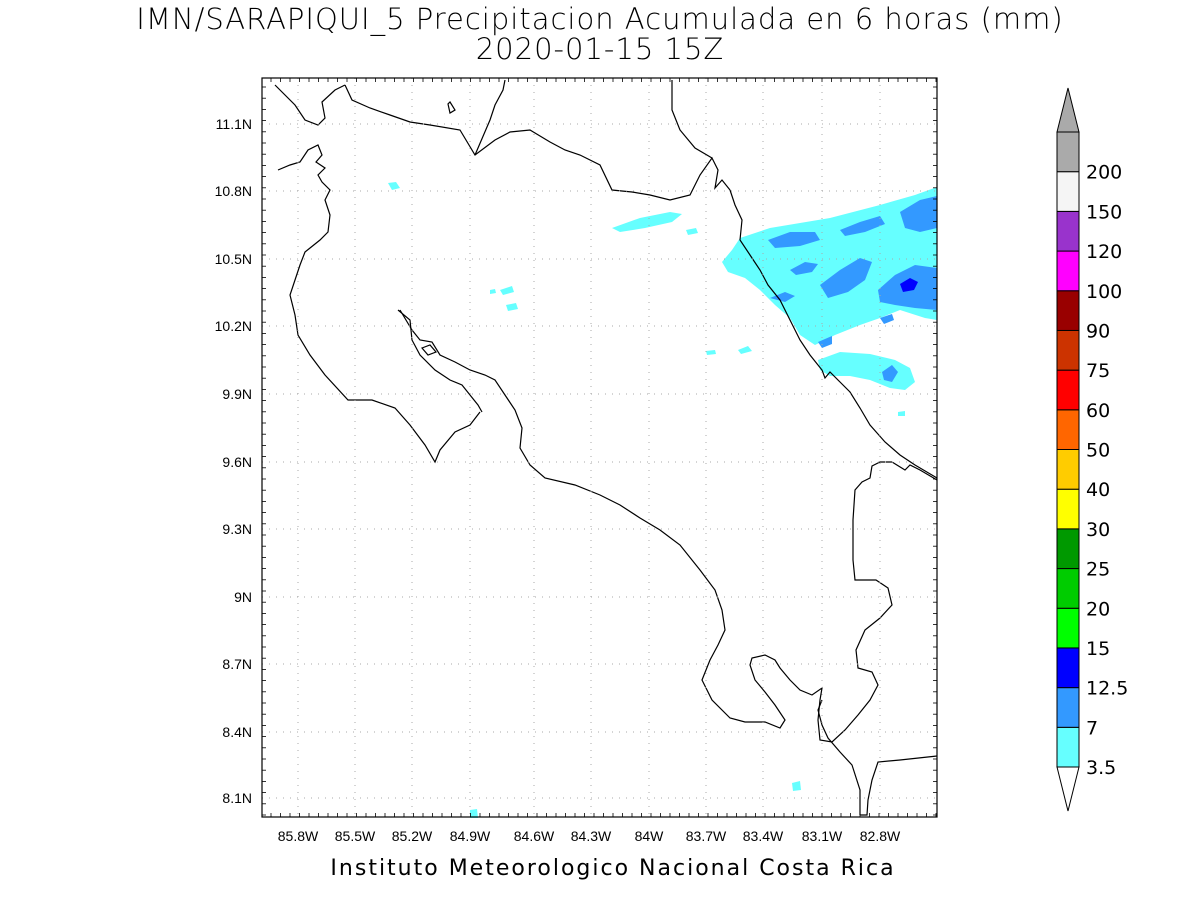 Image resolution: width=1200 pixels, height=900 pixels. What do you see at coordinates (412, 836) in the screenshot?
I see `lon-tick-label: 85.2W` at bounding box center [412, 836].